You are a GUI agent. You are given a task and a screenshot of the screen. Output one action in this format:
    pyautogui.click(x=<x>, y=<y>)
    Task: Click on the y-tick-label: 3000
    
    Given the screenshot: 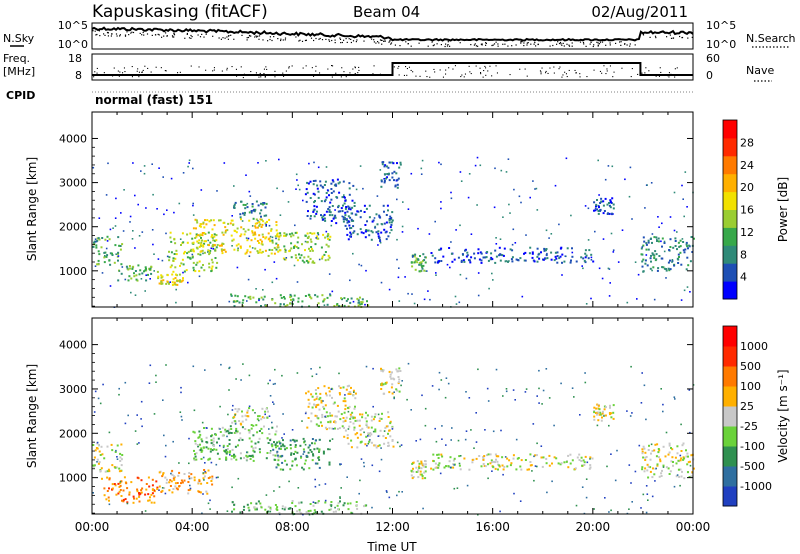 What is the action you would take?
    pyautogui.click(x=73, y=389)
    